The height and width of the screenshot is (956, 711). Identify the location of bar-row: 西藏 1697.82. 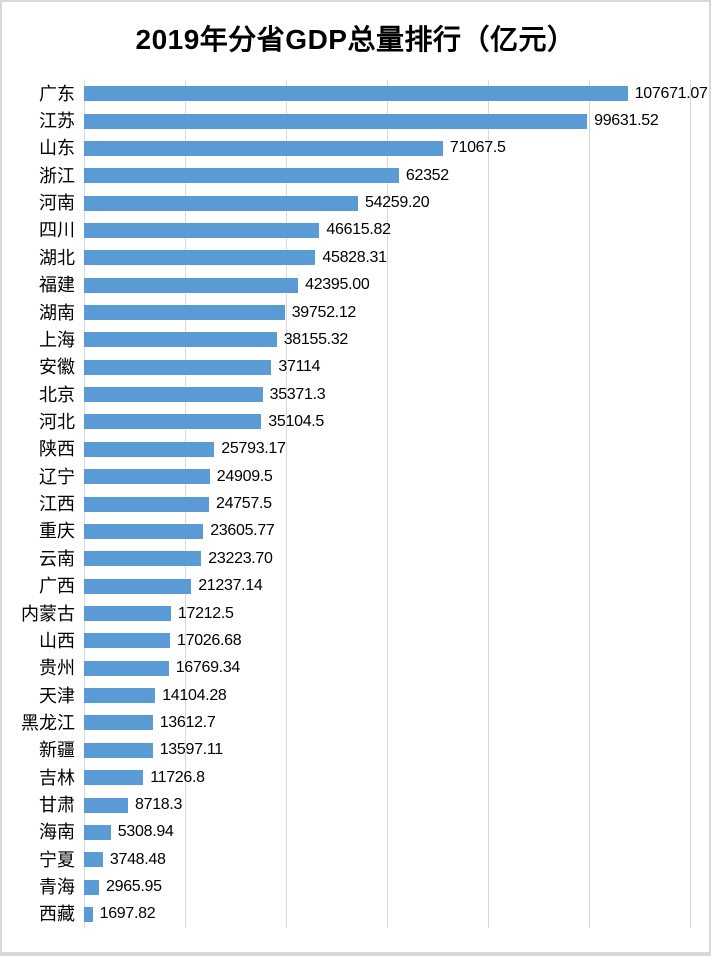
(355, 914).